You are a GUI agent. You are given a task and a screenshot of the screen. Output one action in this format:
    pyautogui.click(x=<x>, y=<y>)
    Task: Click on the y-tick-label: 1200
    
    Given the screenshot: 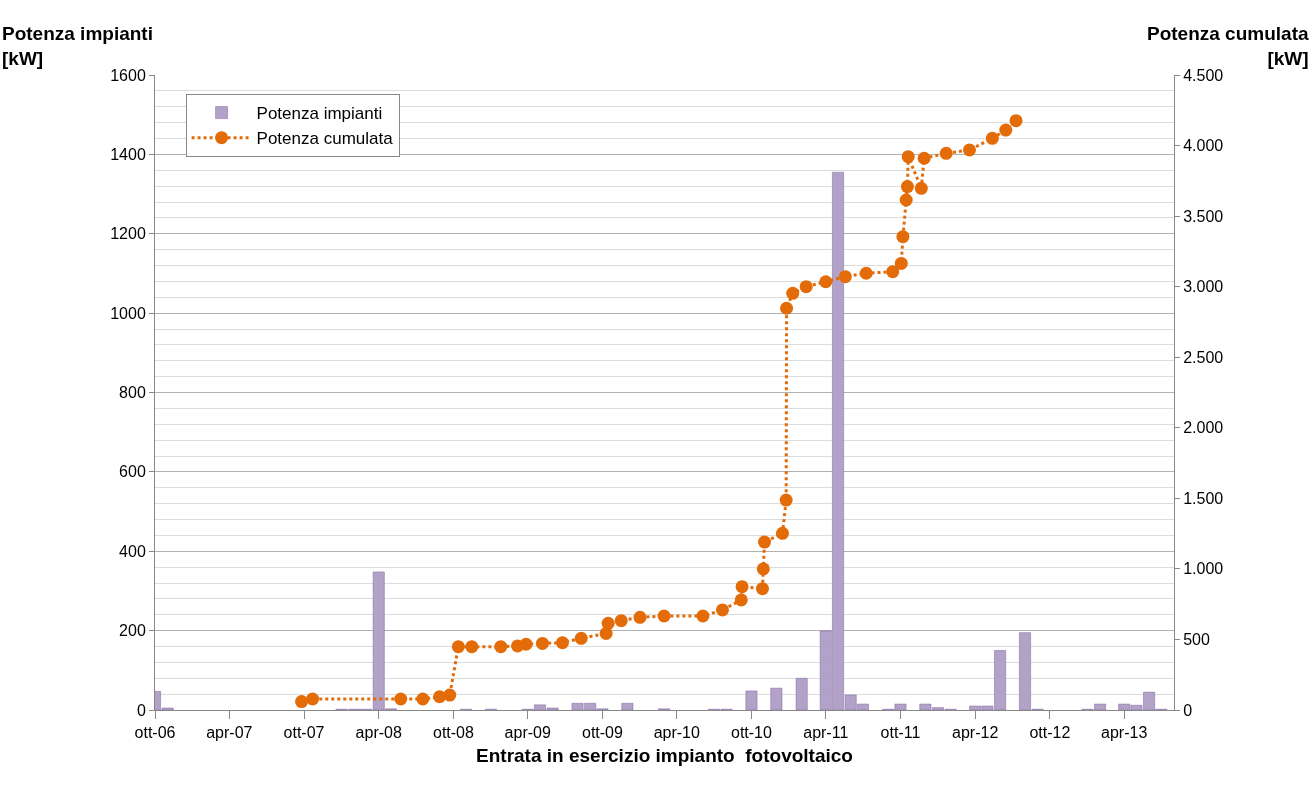 What is the action you would take?
    pyautogui.click(x=128, y=234)
    